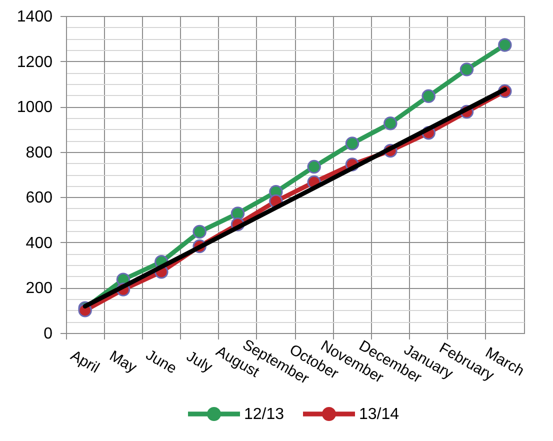  What do you see at coordinates (39, 289) in the screenshot?
I see `y-tick-label: 200` at bounding box center [39, 289].